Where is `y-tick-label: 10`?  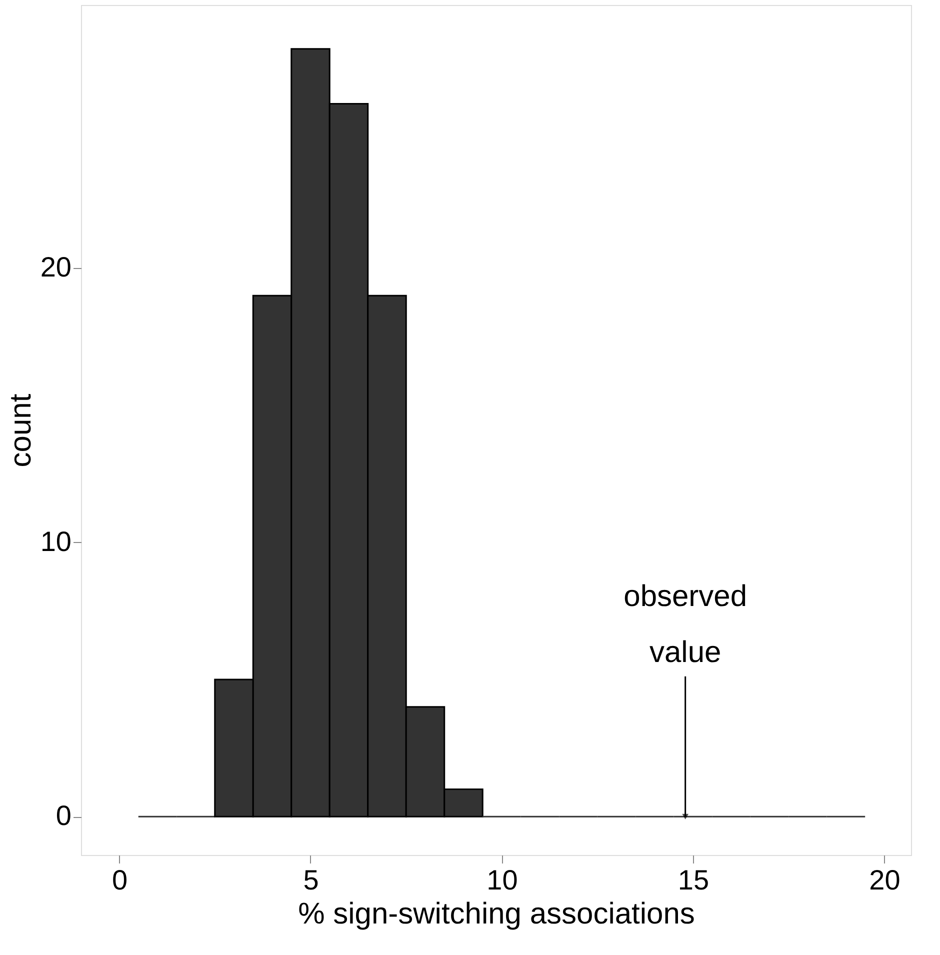
y-tick-label: 10 is located at coordinates (56, 541).